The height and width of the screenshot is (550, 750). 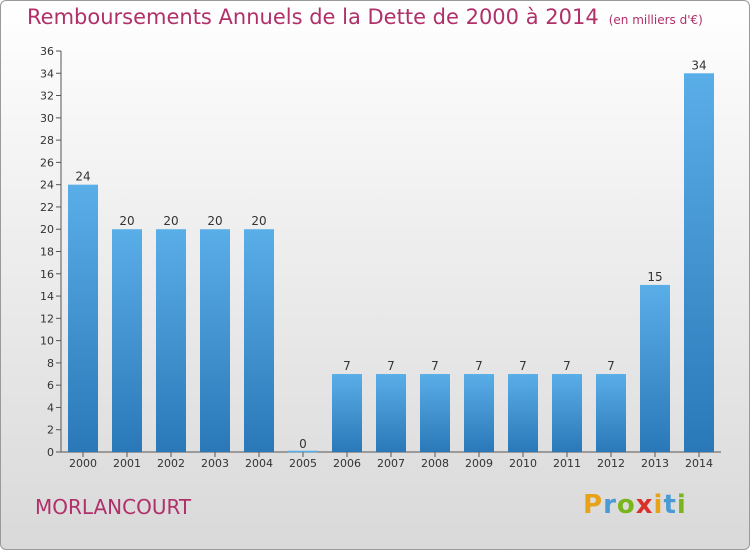 What do you see at coordinates (47, 274) in the screenshot?
I see `y-tick-label: 16` at bounding box center [47, 274].